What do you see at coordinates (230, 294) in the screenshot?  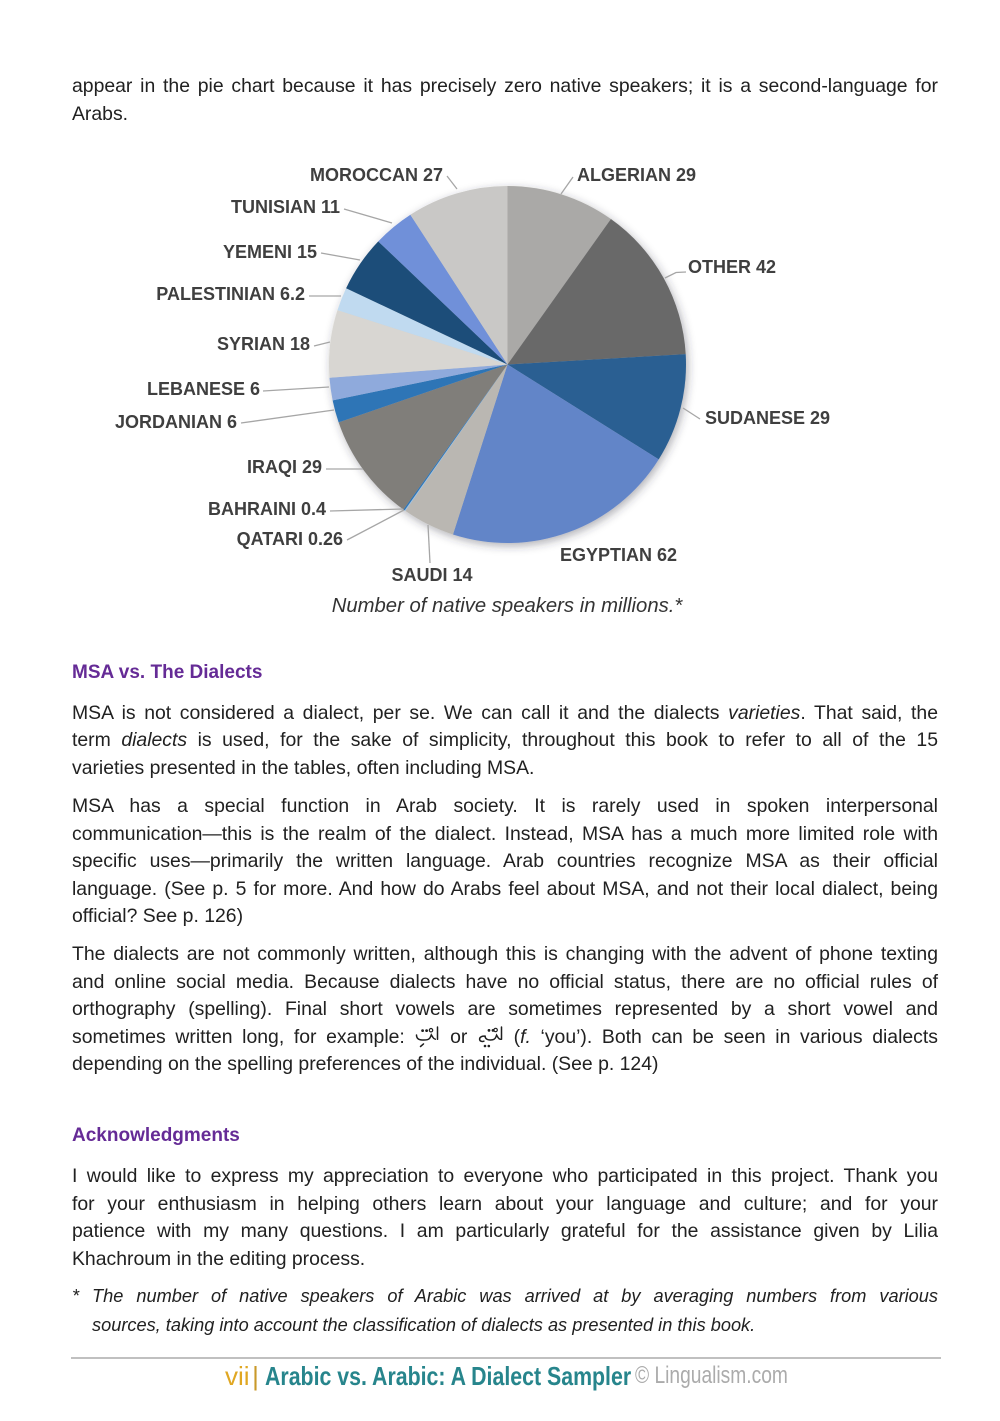 I see `svg-text: PALESTINIAN 6.2` at bounding box center [230, 294].